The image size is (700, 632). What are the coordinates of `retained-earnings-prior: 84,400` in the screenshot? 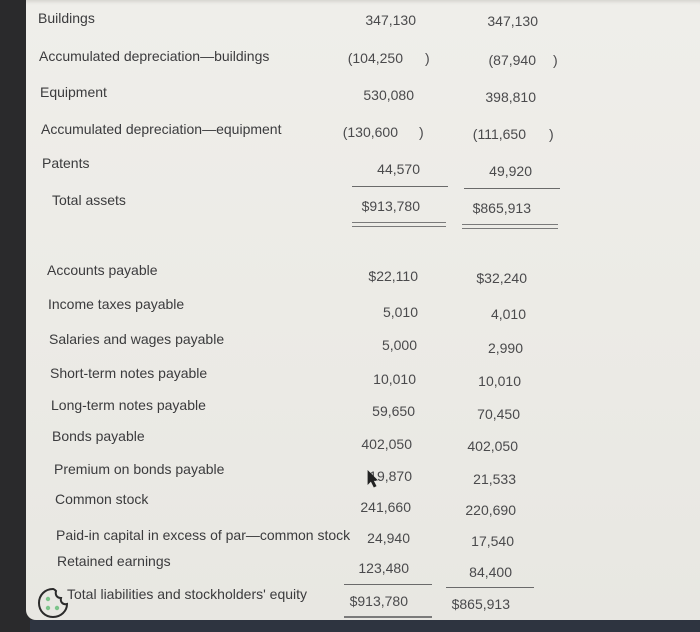 It's located at (490, 572).